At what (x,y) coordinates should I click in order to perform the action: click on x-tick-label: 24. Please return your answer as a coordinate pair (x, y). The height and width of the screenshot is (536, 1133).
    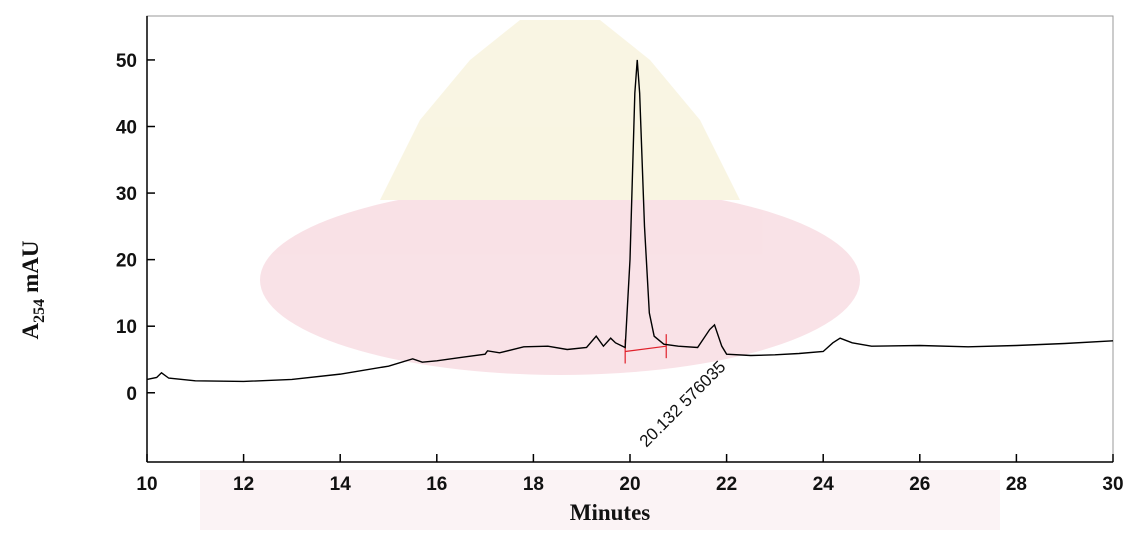
    Looking at the image, I should click on (824, 484).